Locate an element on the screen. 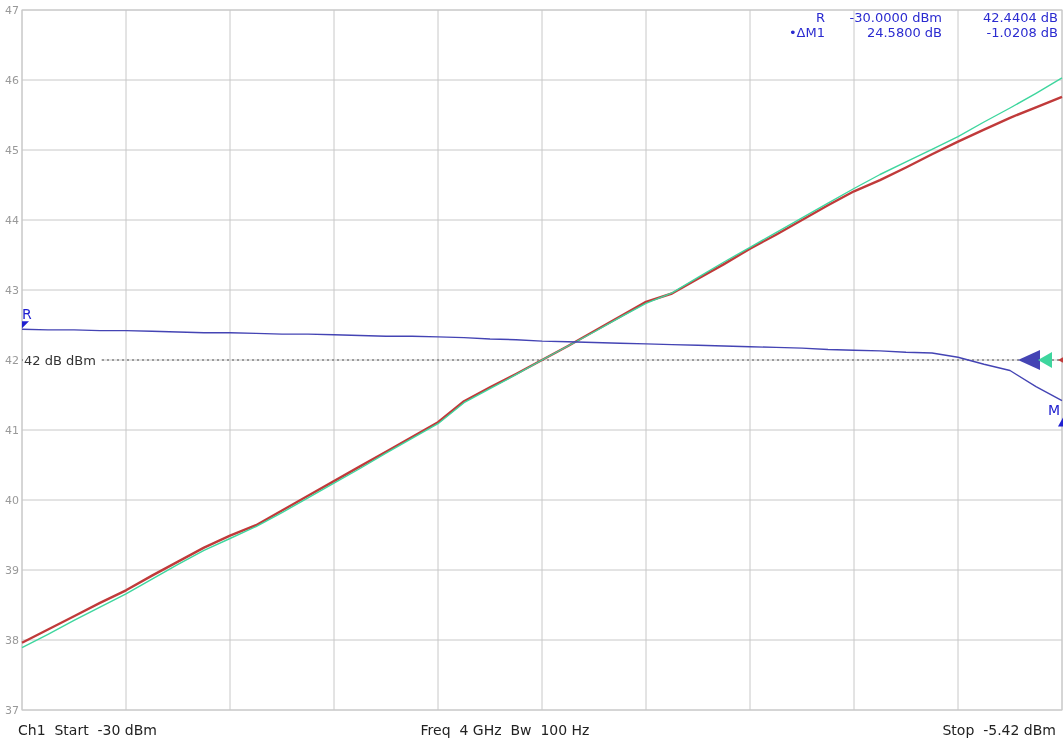 This screenshot has width=1063, height=738. annotation: M is located at coordinates (1054, 409).